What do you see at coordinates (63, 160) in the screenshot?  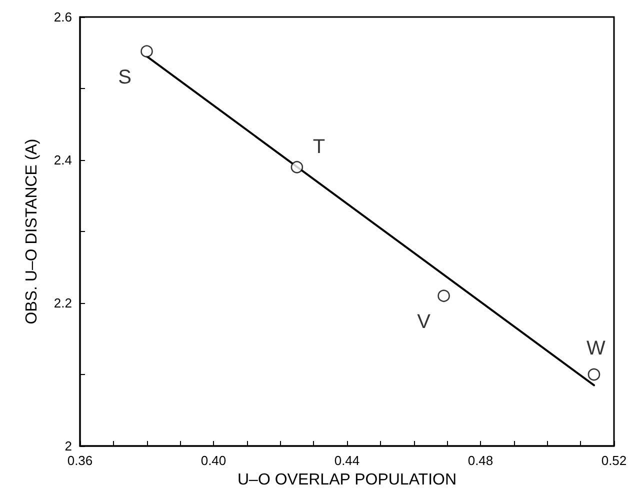 I see `y-tick-label: 2.4` at bounding box center [63, 160].